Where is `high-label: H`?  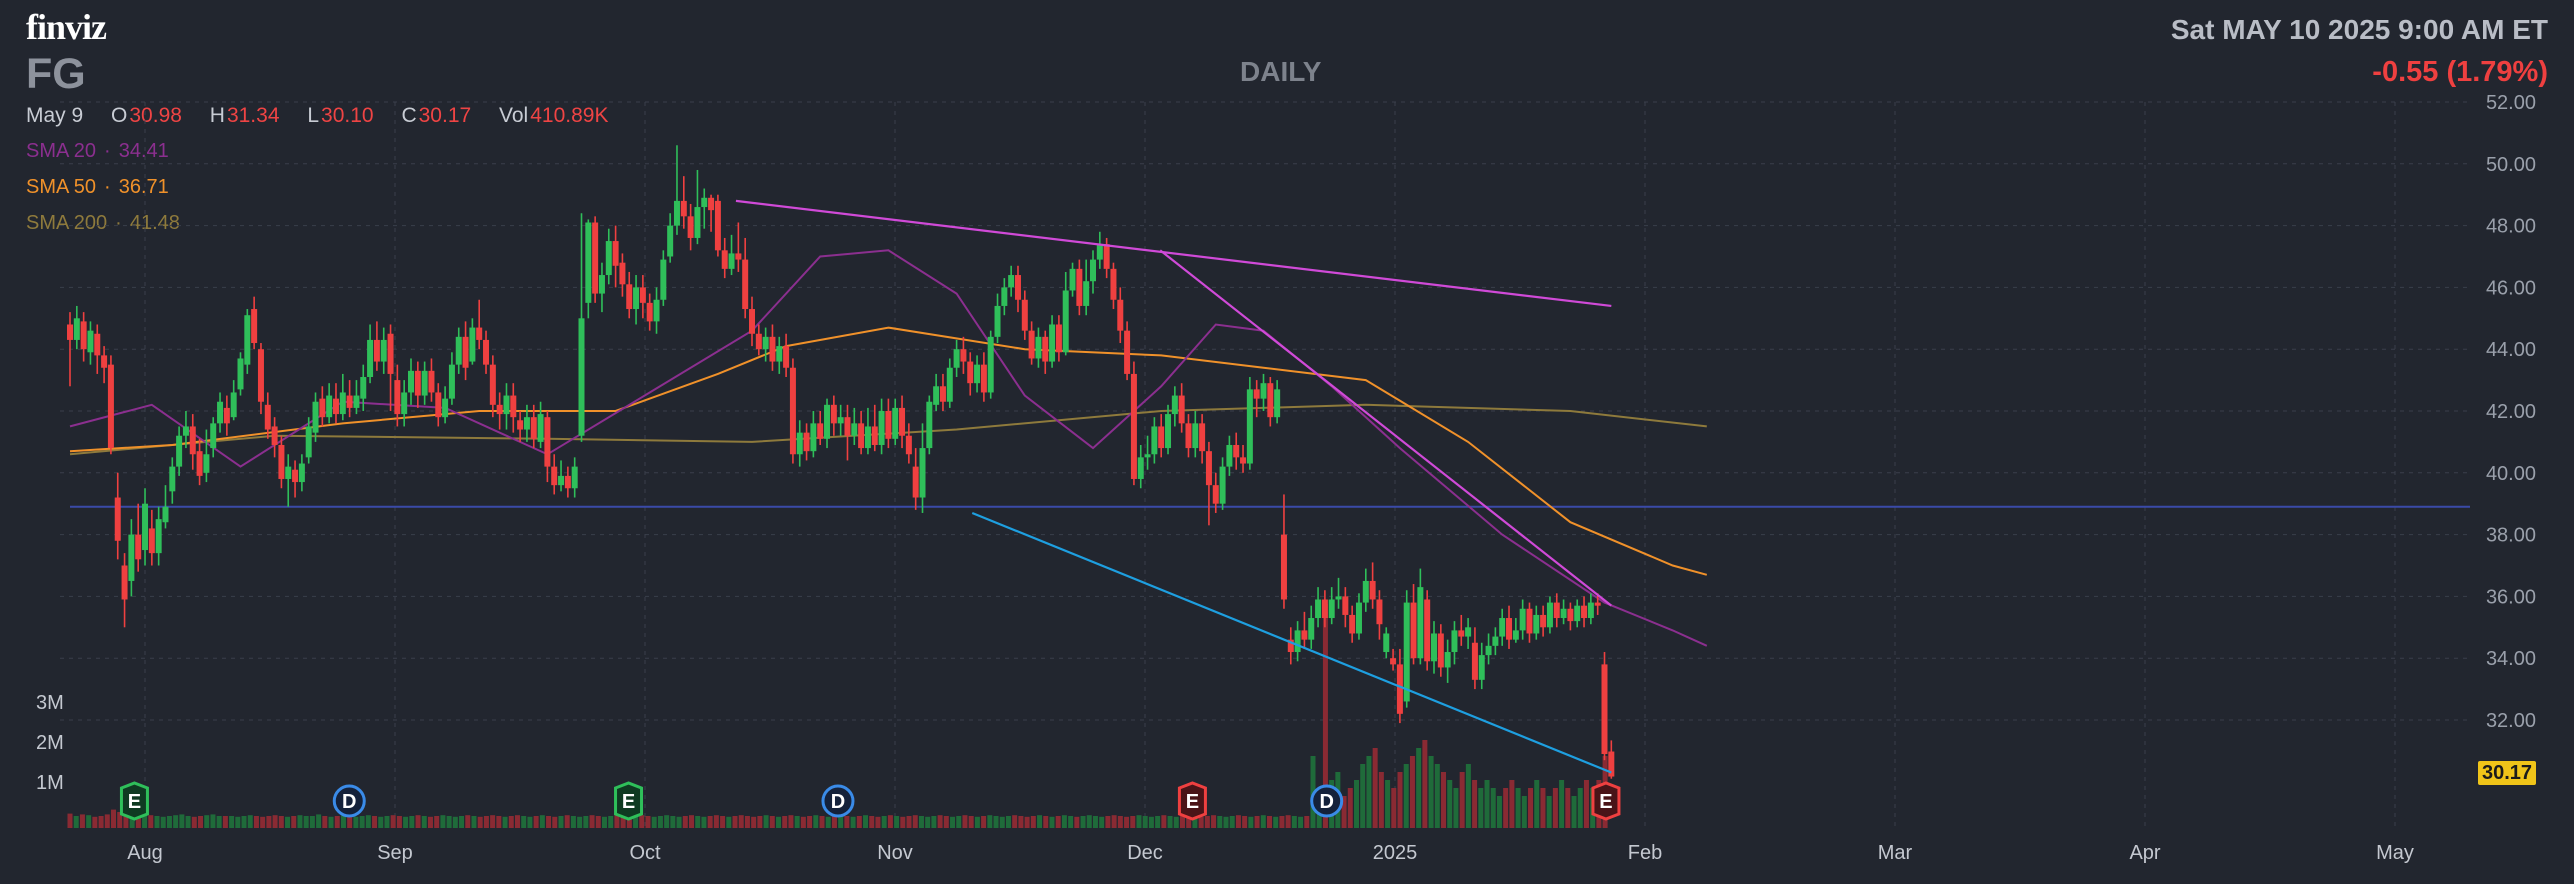 high-label: H is located at coordinates (217, 115).